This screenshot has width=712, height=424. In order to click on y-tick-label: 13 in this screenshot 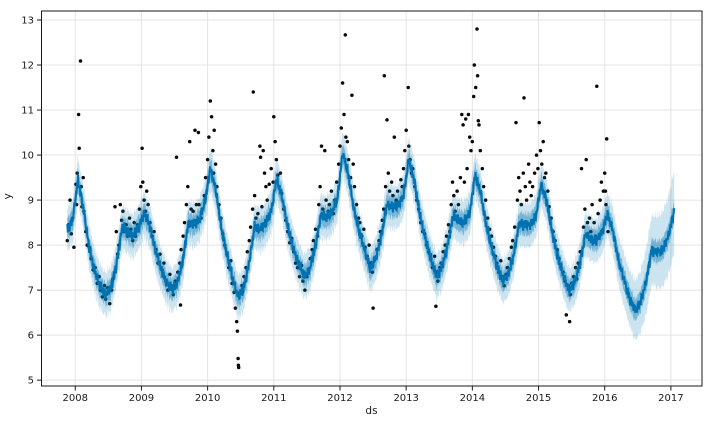, I will do `click(27, 21)`.